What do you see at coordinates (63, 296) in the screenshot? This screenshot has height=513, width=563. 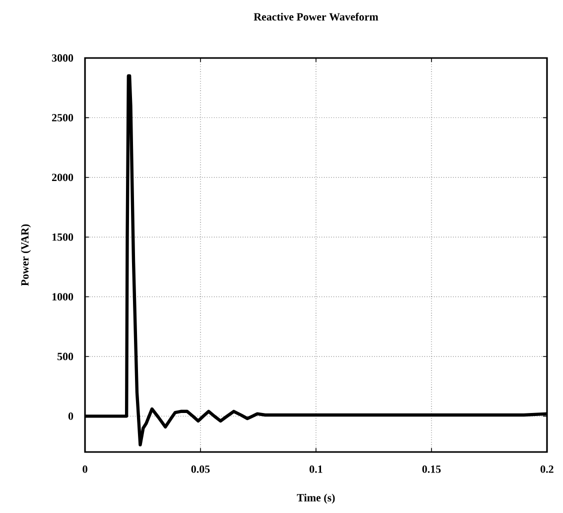 I see `y-tick-label: 1000` at bounding box center [63, 296].